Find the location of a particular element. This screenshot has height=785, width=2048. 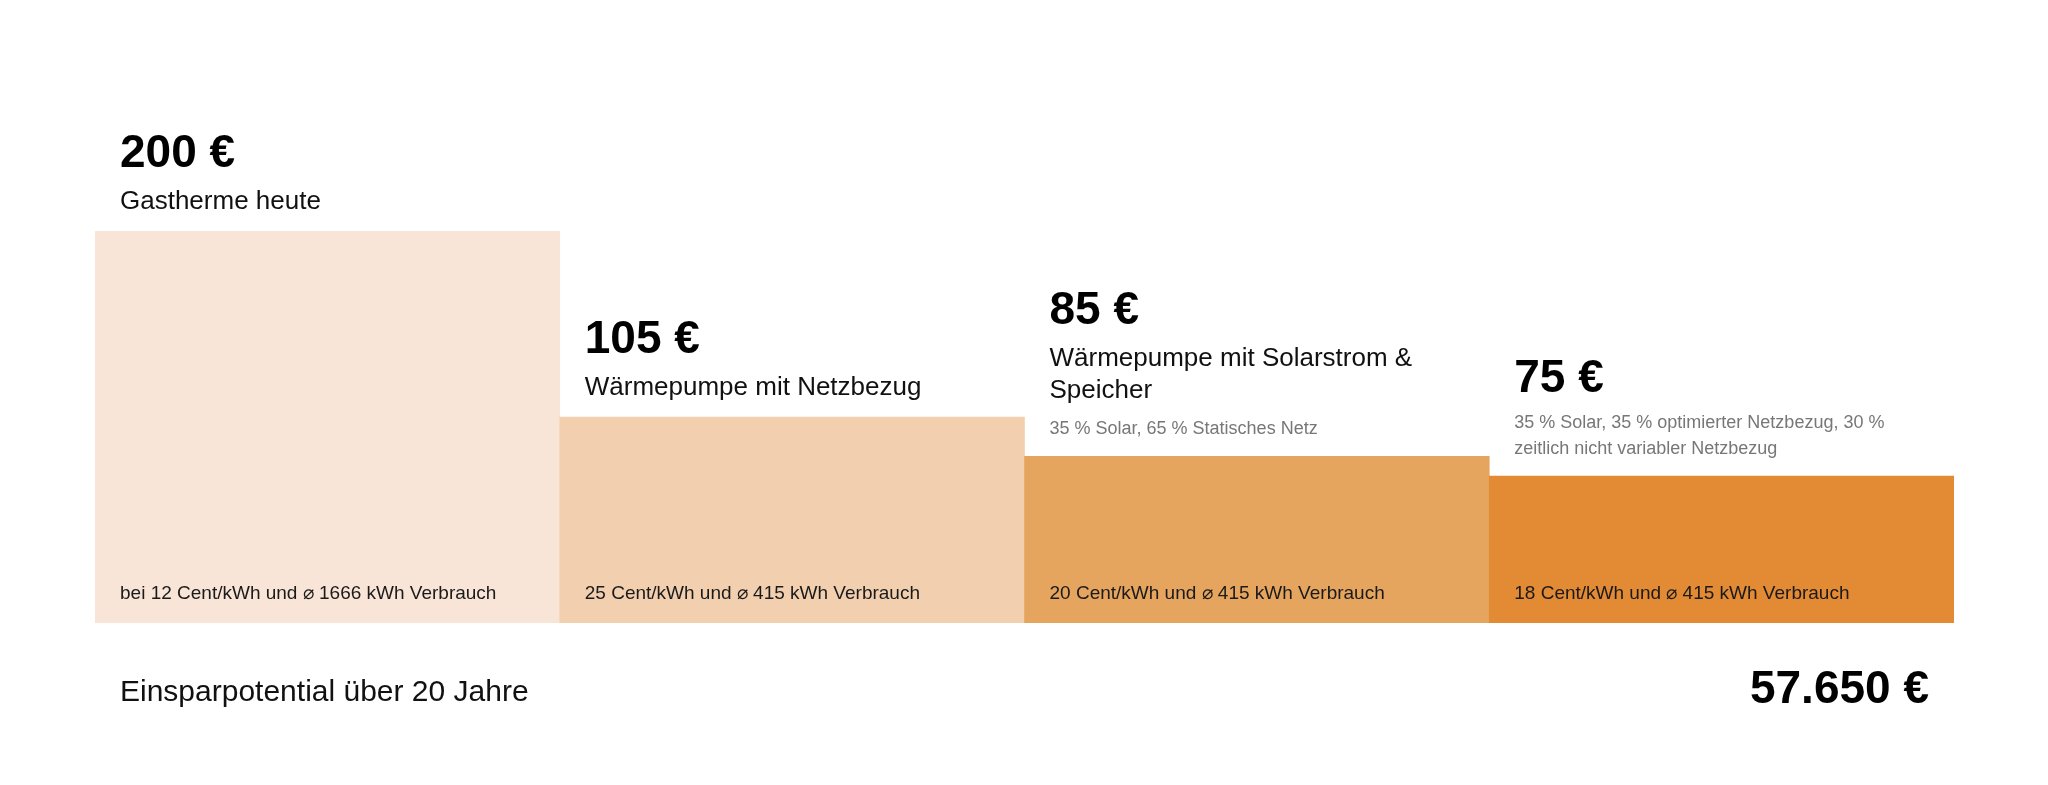

annotation: 35 % Solar, 35 % optimierter Netzbezug, 30 % zeitlich nicht variabler Netzbezug is located at coordinates (1699, 435).